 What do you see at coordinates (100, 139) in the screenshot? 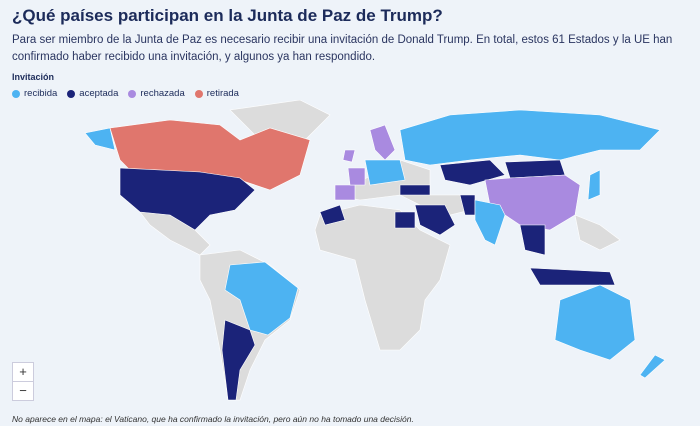
I see `alaska` at bounding box center [100, 139].